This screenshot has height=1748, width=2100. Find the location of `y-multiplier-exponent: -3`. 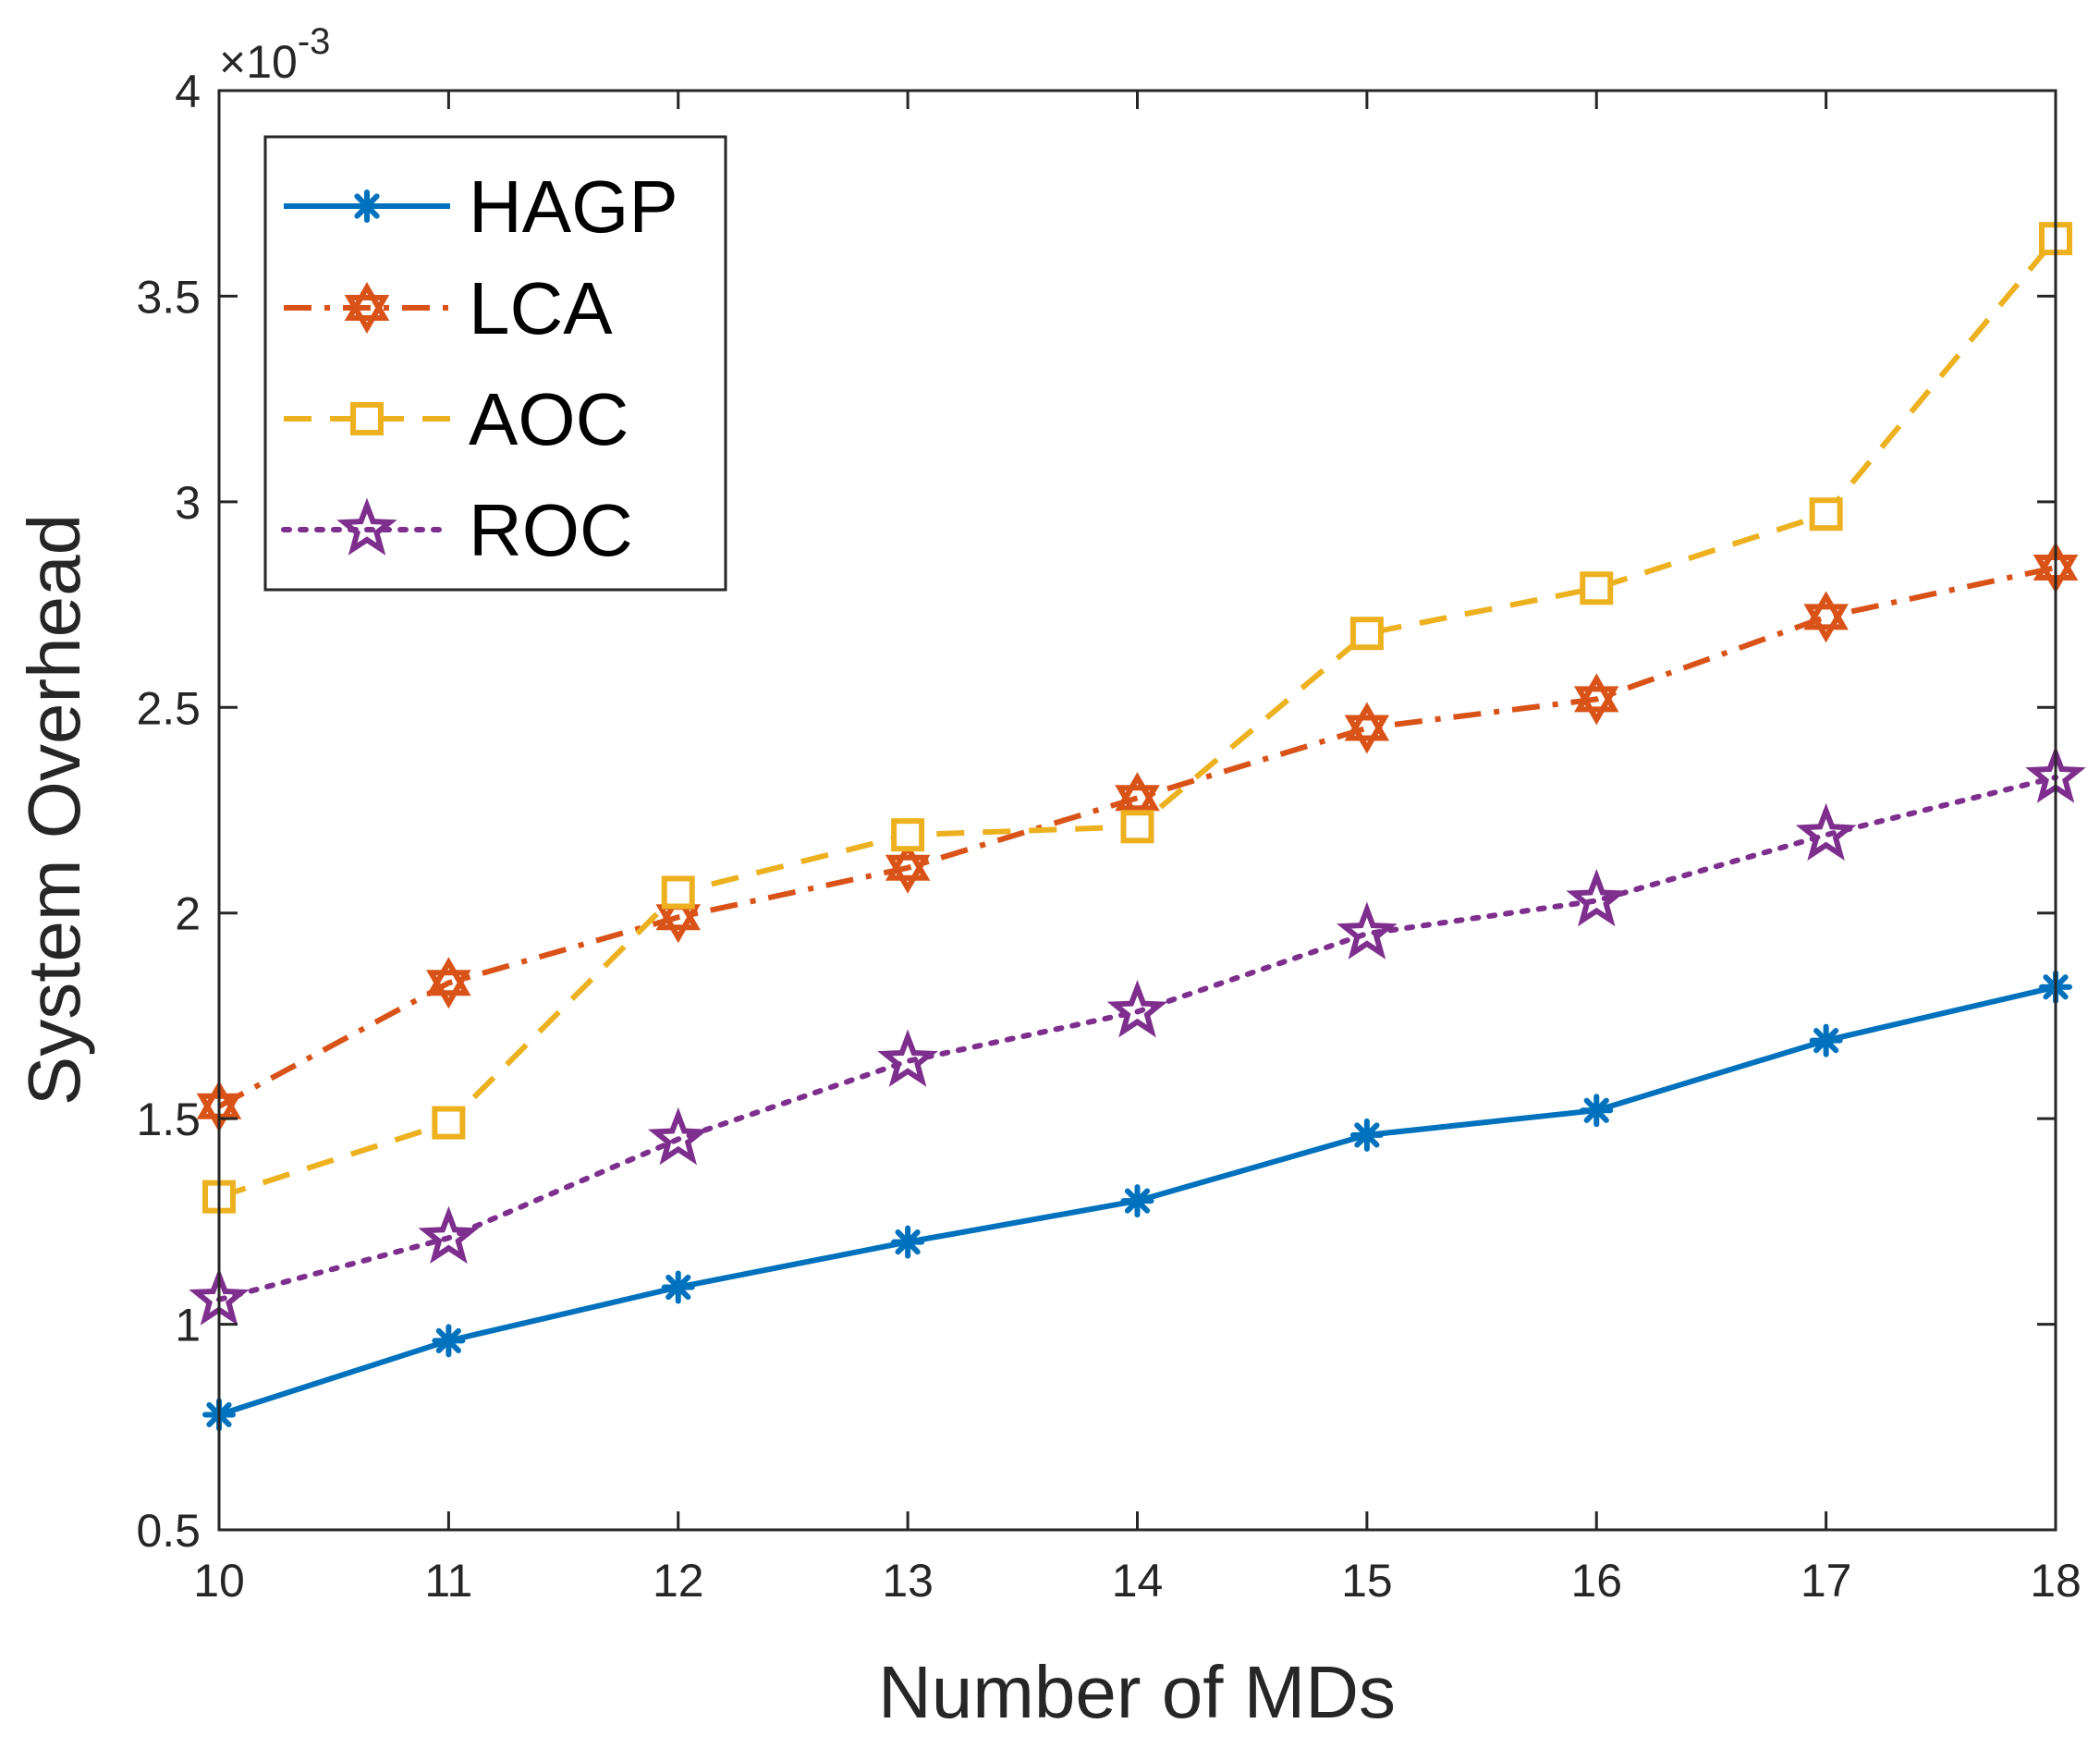

y-multiplier-exponent: -3 is located at coordinates (315, 41).